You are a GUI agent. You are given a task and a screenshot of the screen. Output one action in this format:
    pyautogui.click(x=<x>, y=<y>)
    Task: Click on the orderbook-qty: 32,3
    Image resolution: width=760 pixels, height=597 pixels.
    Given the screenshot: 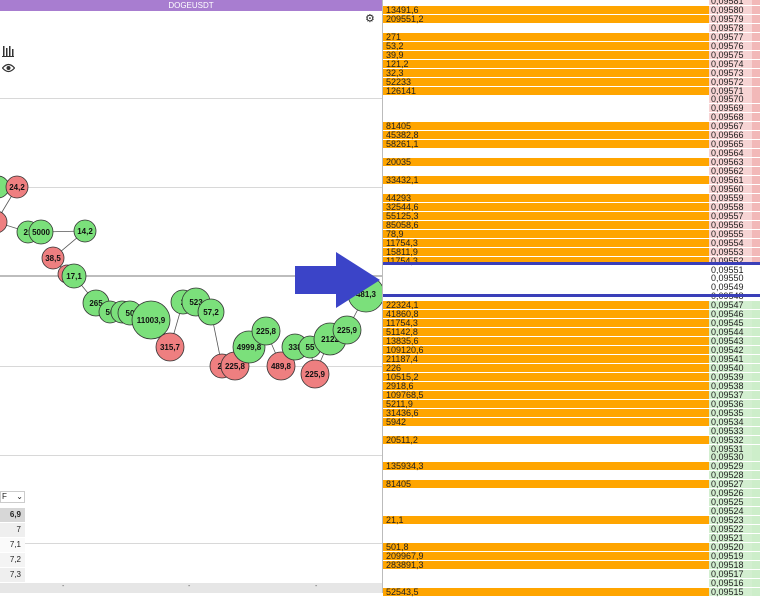 What is the action you would take?
    pyautogui.click(x=395, y=72)
    